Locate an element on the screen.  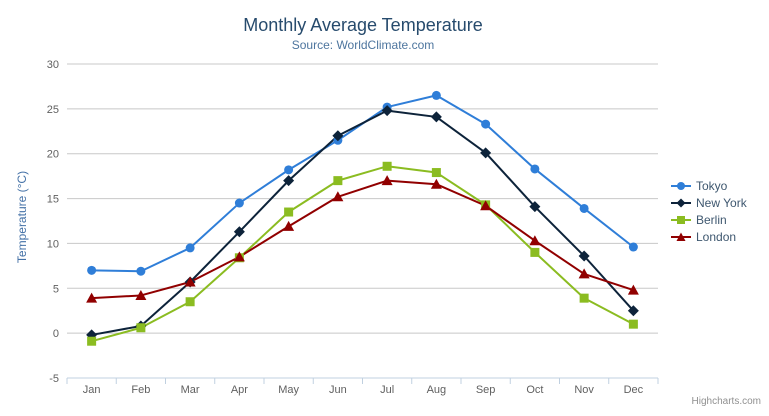
export-menu-button is located at coordinates (745, 29).